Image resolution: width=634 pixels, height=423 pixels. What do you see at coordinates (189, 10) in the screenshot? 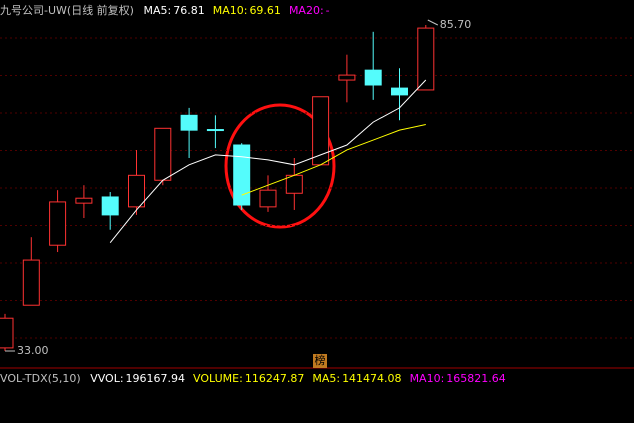
I see `ma-value: 76.81` at bounding box center [189, 10].